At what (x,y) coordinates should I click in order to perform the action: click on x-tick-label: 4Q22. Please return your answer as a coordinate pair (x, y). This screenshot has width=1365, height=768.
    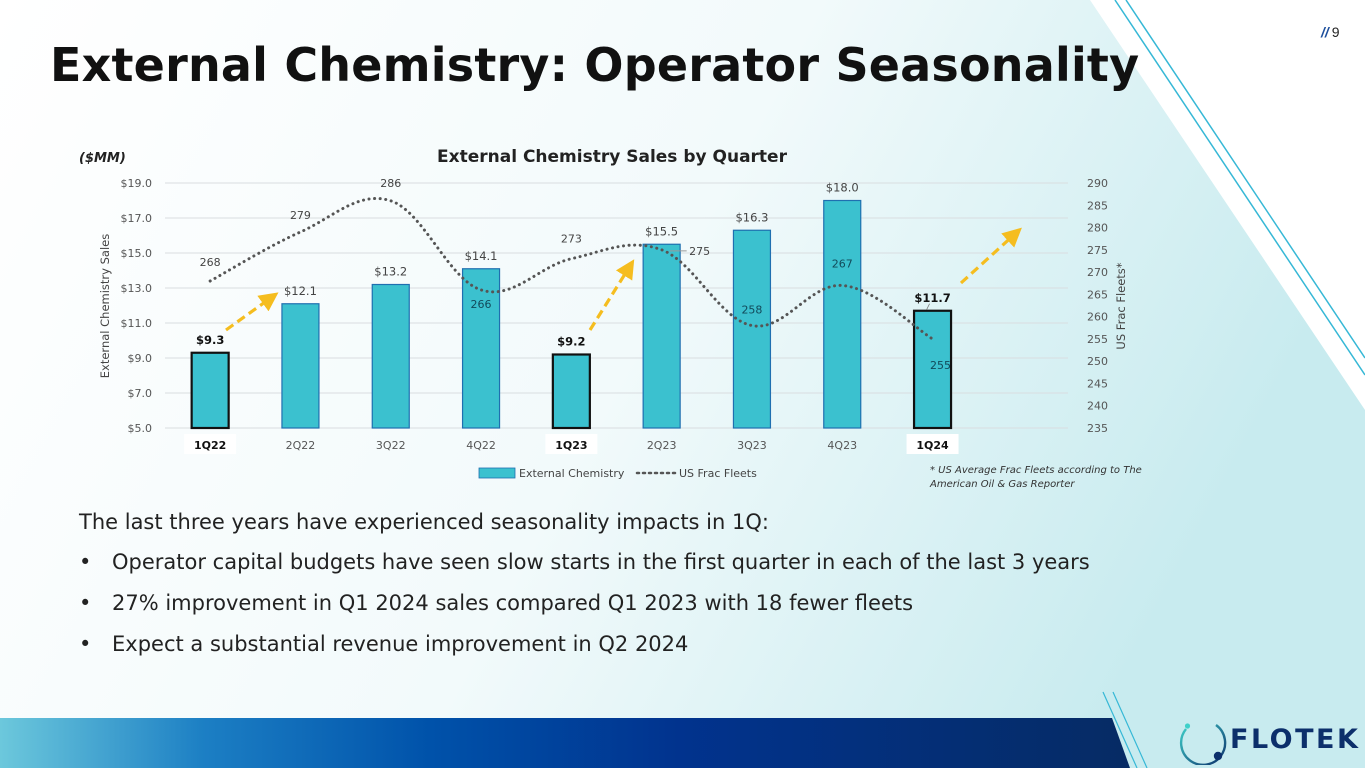
    Looking at the image, I should click on (481, 445).